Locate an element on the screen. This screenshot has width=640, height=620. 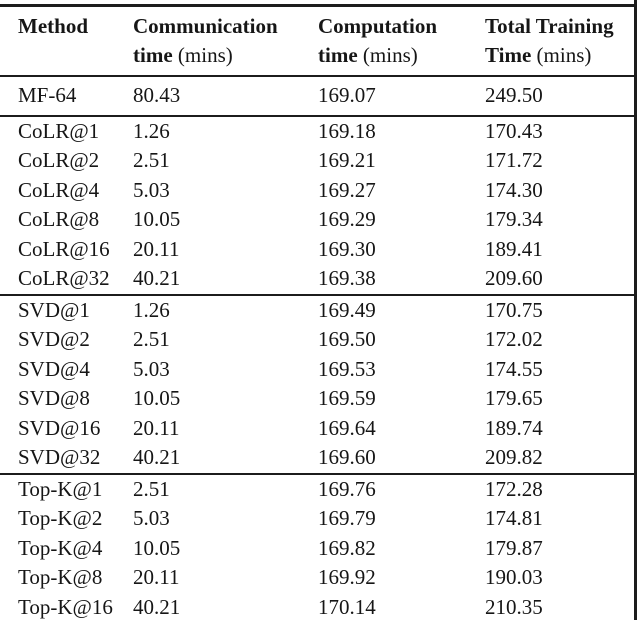
table-row: Top-K@4 10.05 169.82 179.87 is located at coordinates (318, 549).